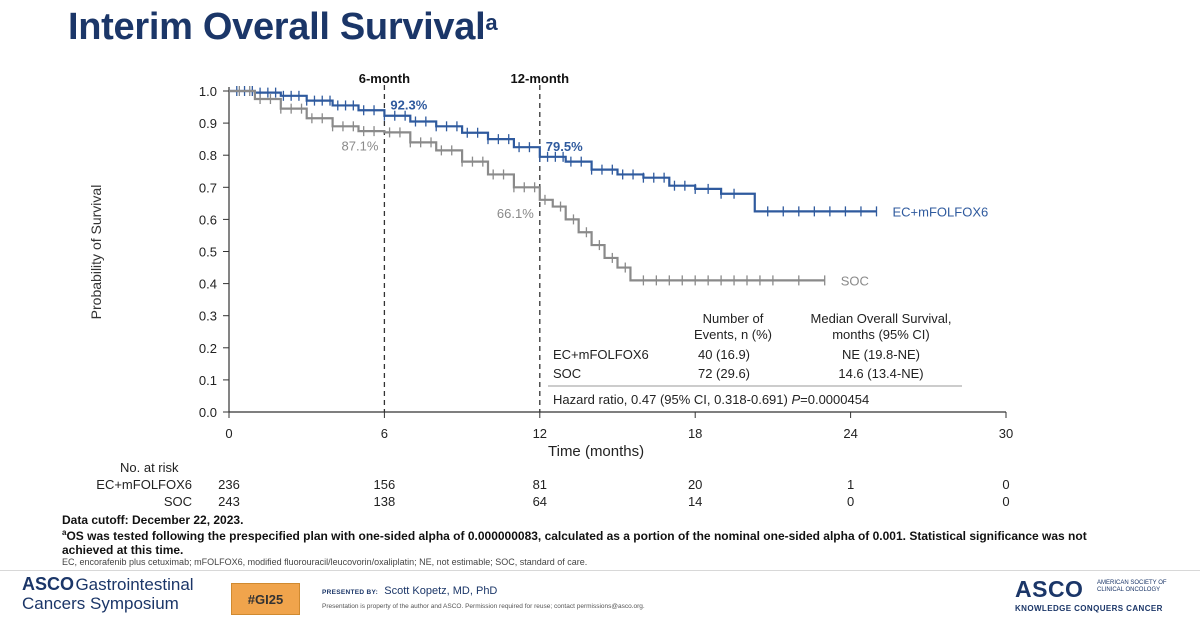 The width and height of the screenshot is (1200, 622). What do you see at coordinates (208, 284) in the screenshot?
I see `y-tick-label: 0.4` at bounding box center [208, 284].